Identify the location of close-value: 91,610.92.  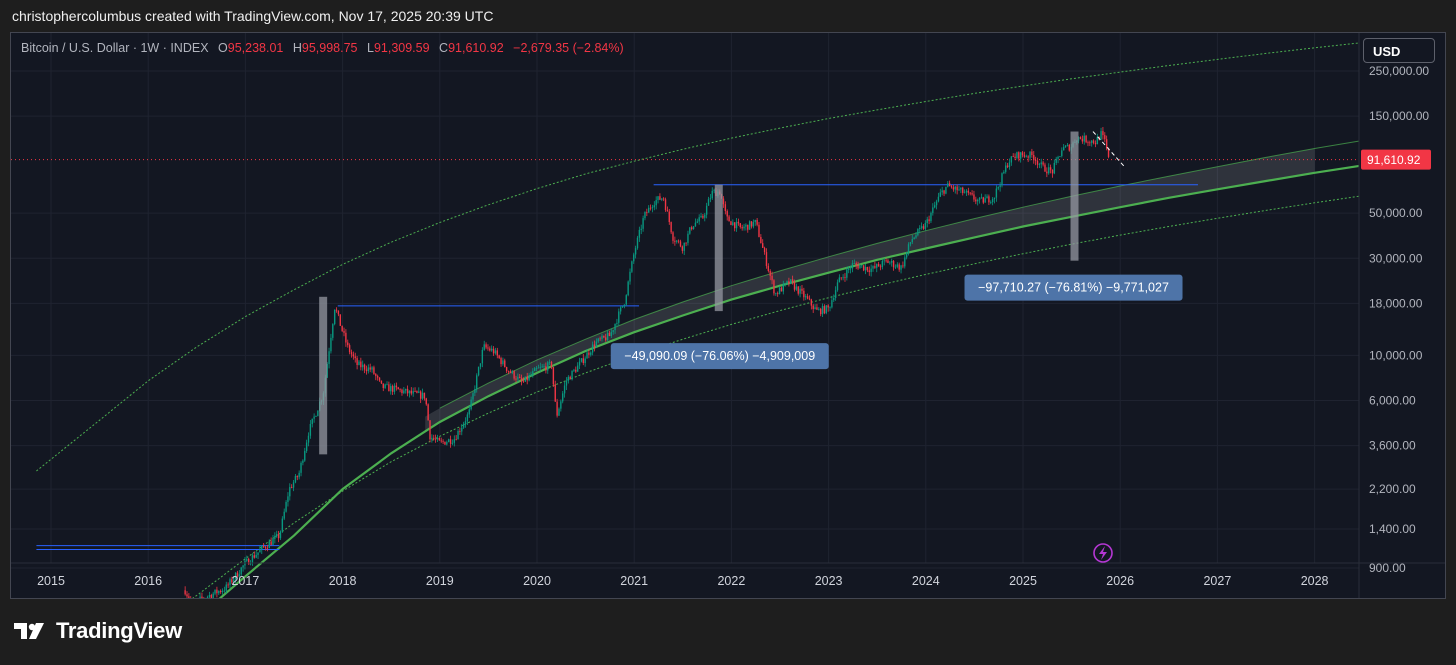
(476, 48).